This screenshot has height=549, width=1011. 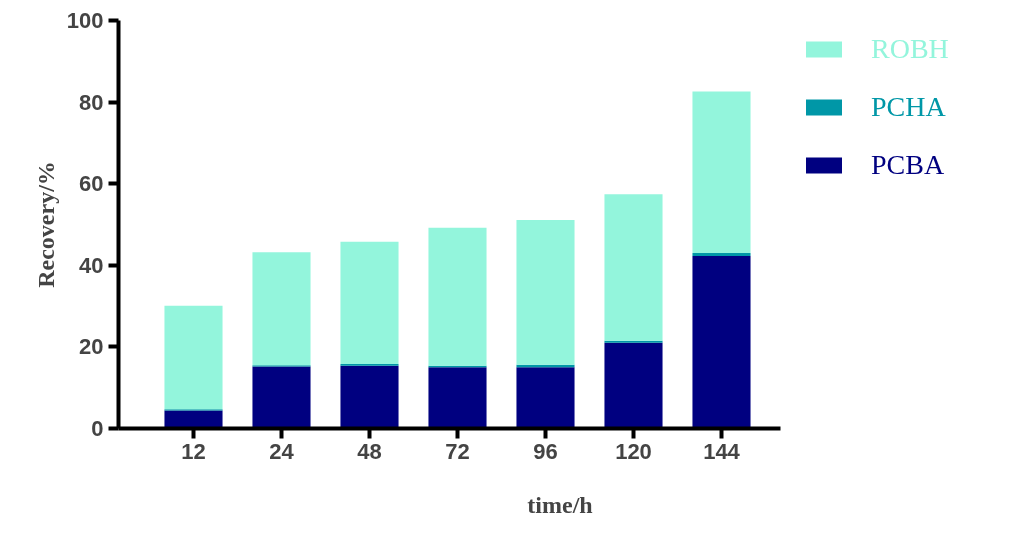 What do you see at coordinates (908, 107) in the screenshot?
I see `legend-label: PCHA` at bounding box center [908, 107].